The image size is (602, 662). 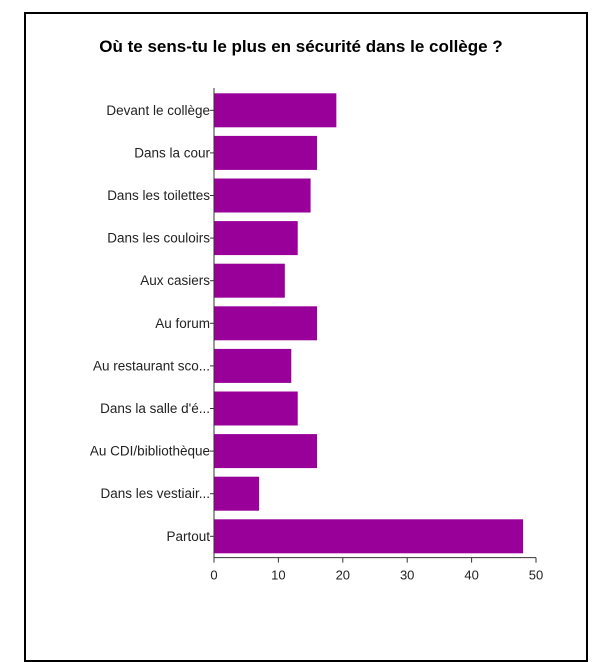 What do you see at coordinates (150, 451) in the screenshot?
I see `category-label: Au CDI/bibliothèque` at bounding box center [150, 451].